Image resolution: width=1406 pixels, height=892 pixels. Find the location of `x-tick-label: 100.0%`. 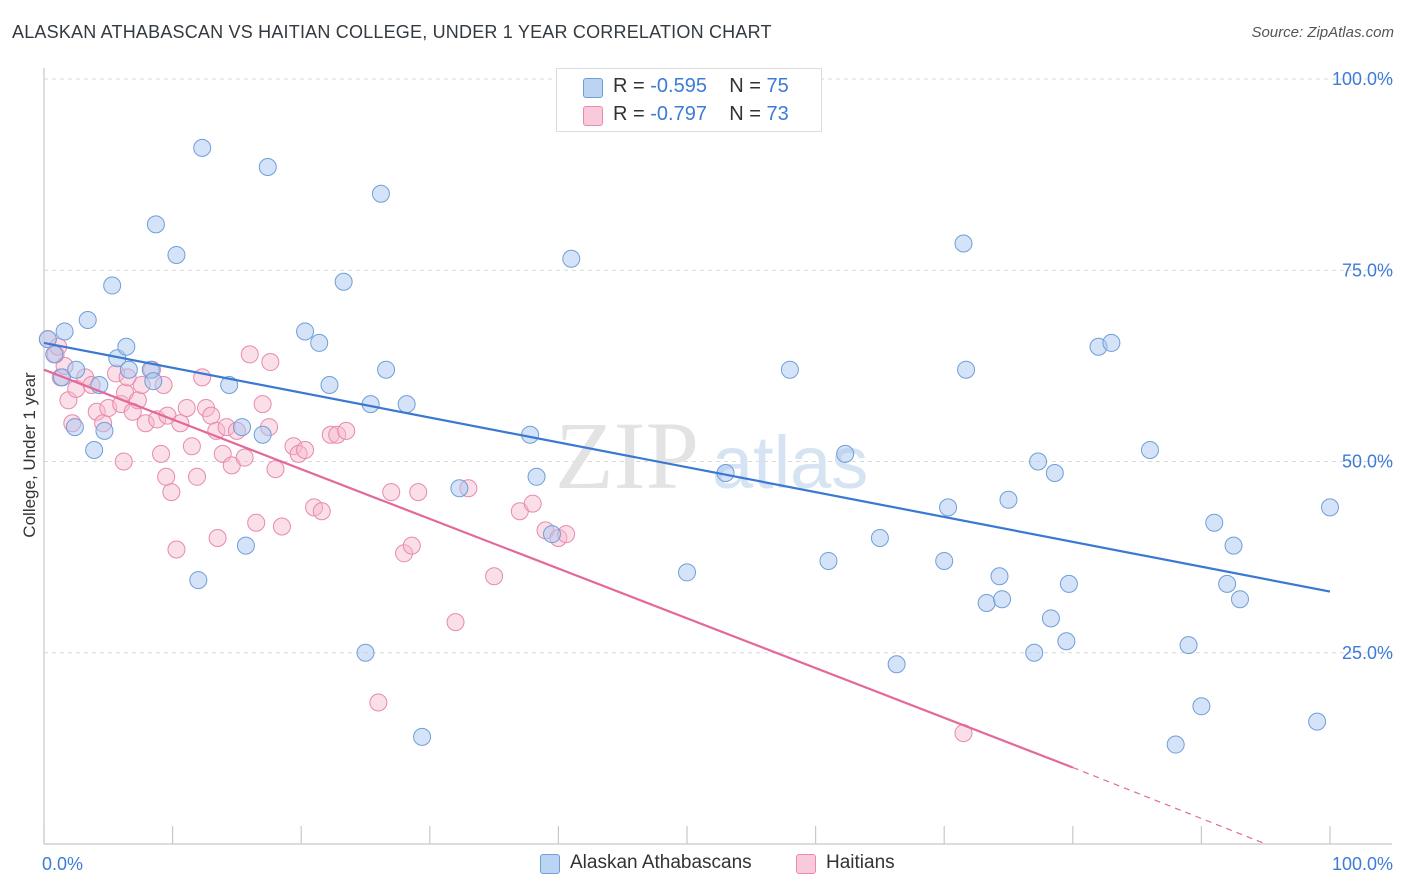

x-tick-label: 100.0% is located at coordinates (1362, 864).